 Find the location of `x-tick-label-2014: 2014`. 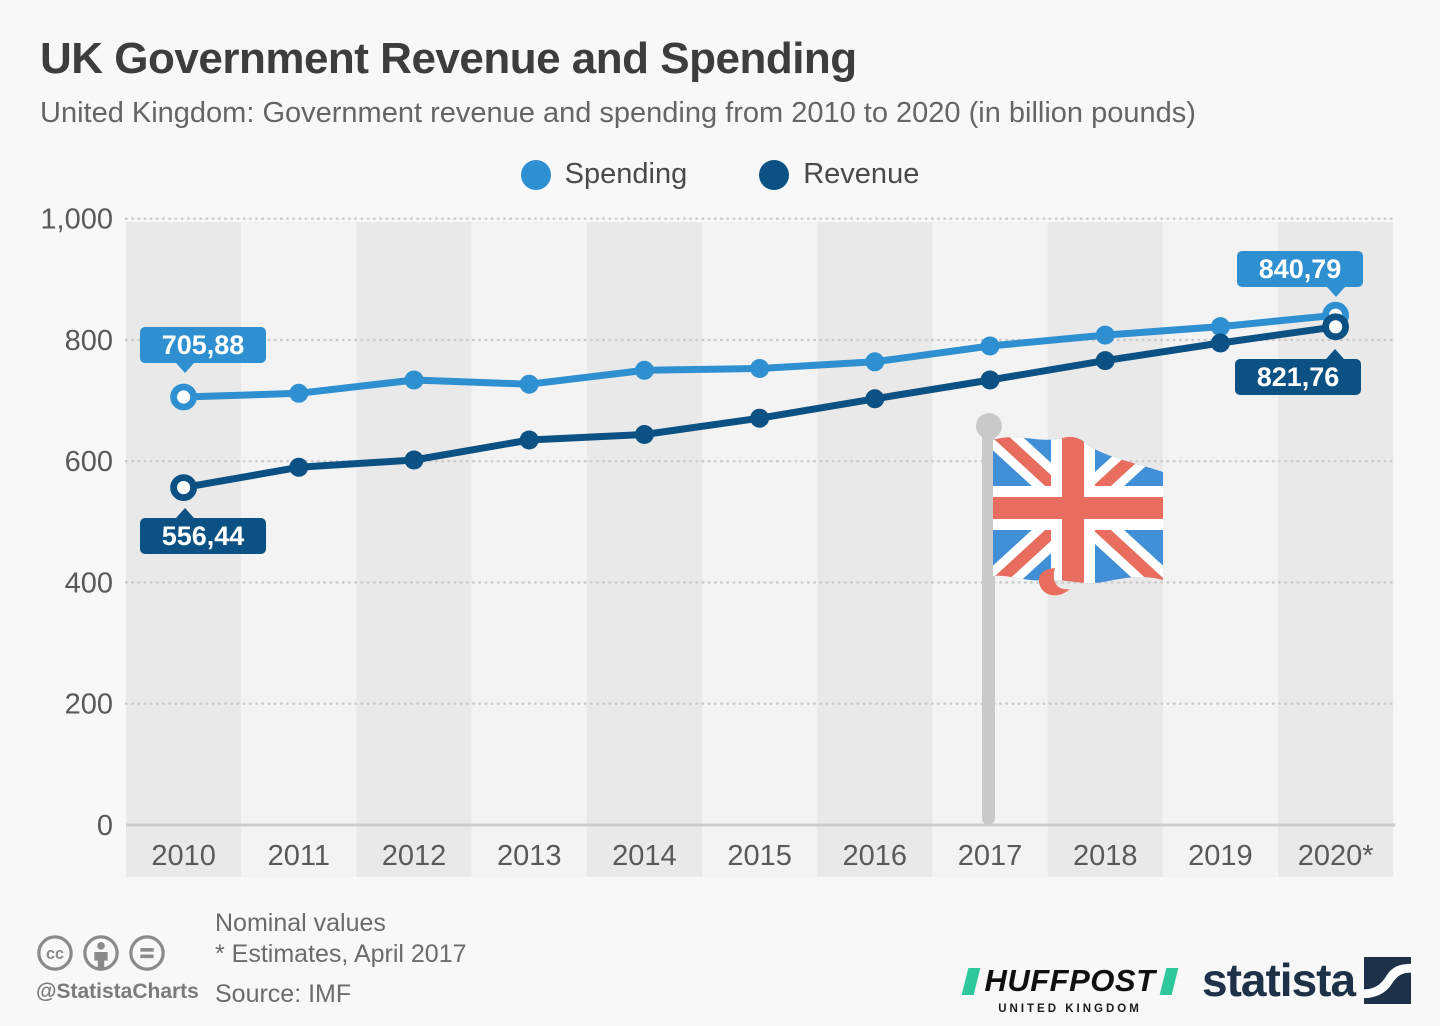

x-tick-label-2014: 2014 is located at coordinates (644, 856).